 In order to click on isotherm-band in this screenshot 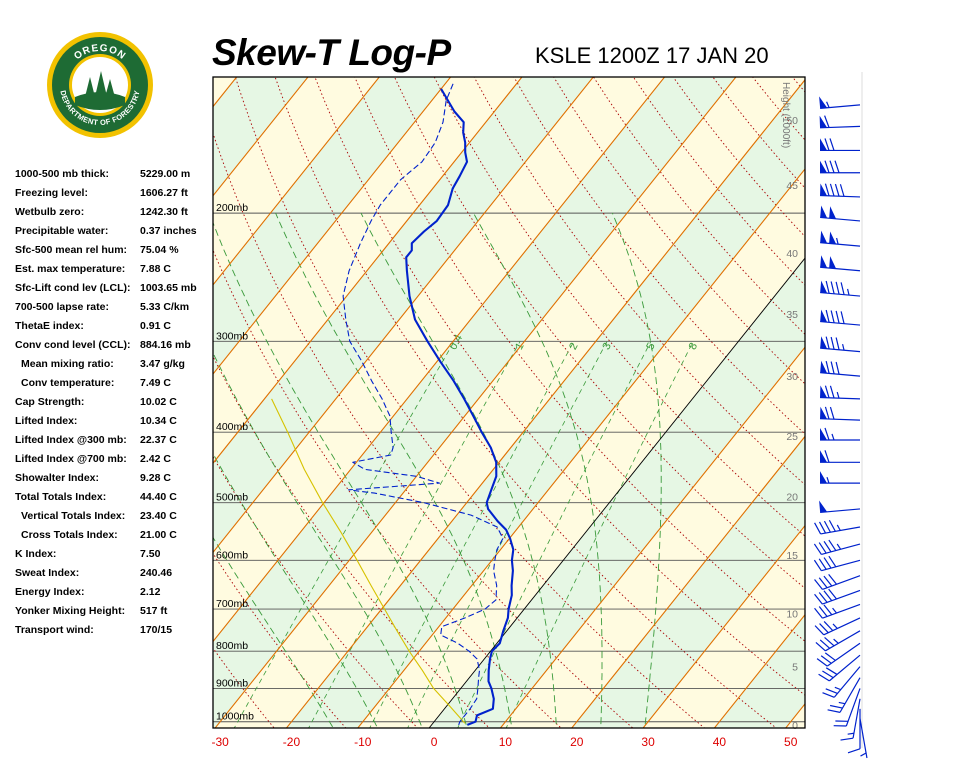, I will do `click(68, 385)`.